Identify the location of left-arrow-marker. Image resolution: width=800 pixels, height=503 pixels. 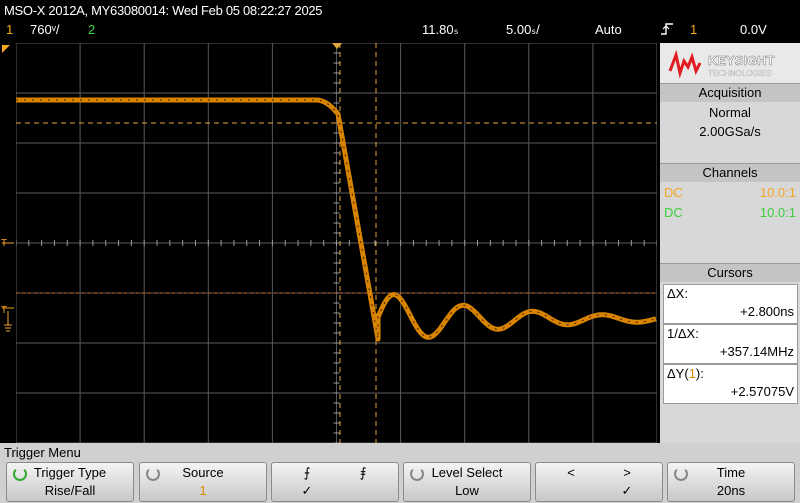
(6, 49).